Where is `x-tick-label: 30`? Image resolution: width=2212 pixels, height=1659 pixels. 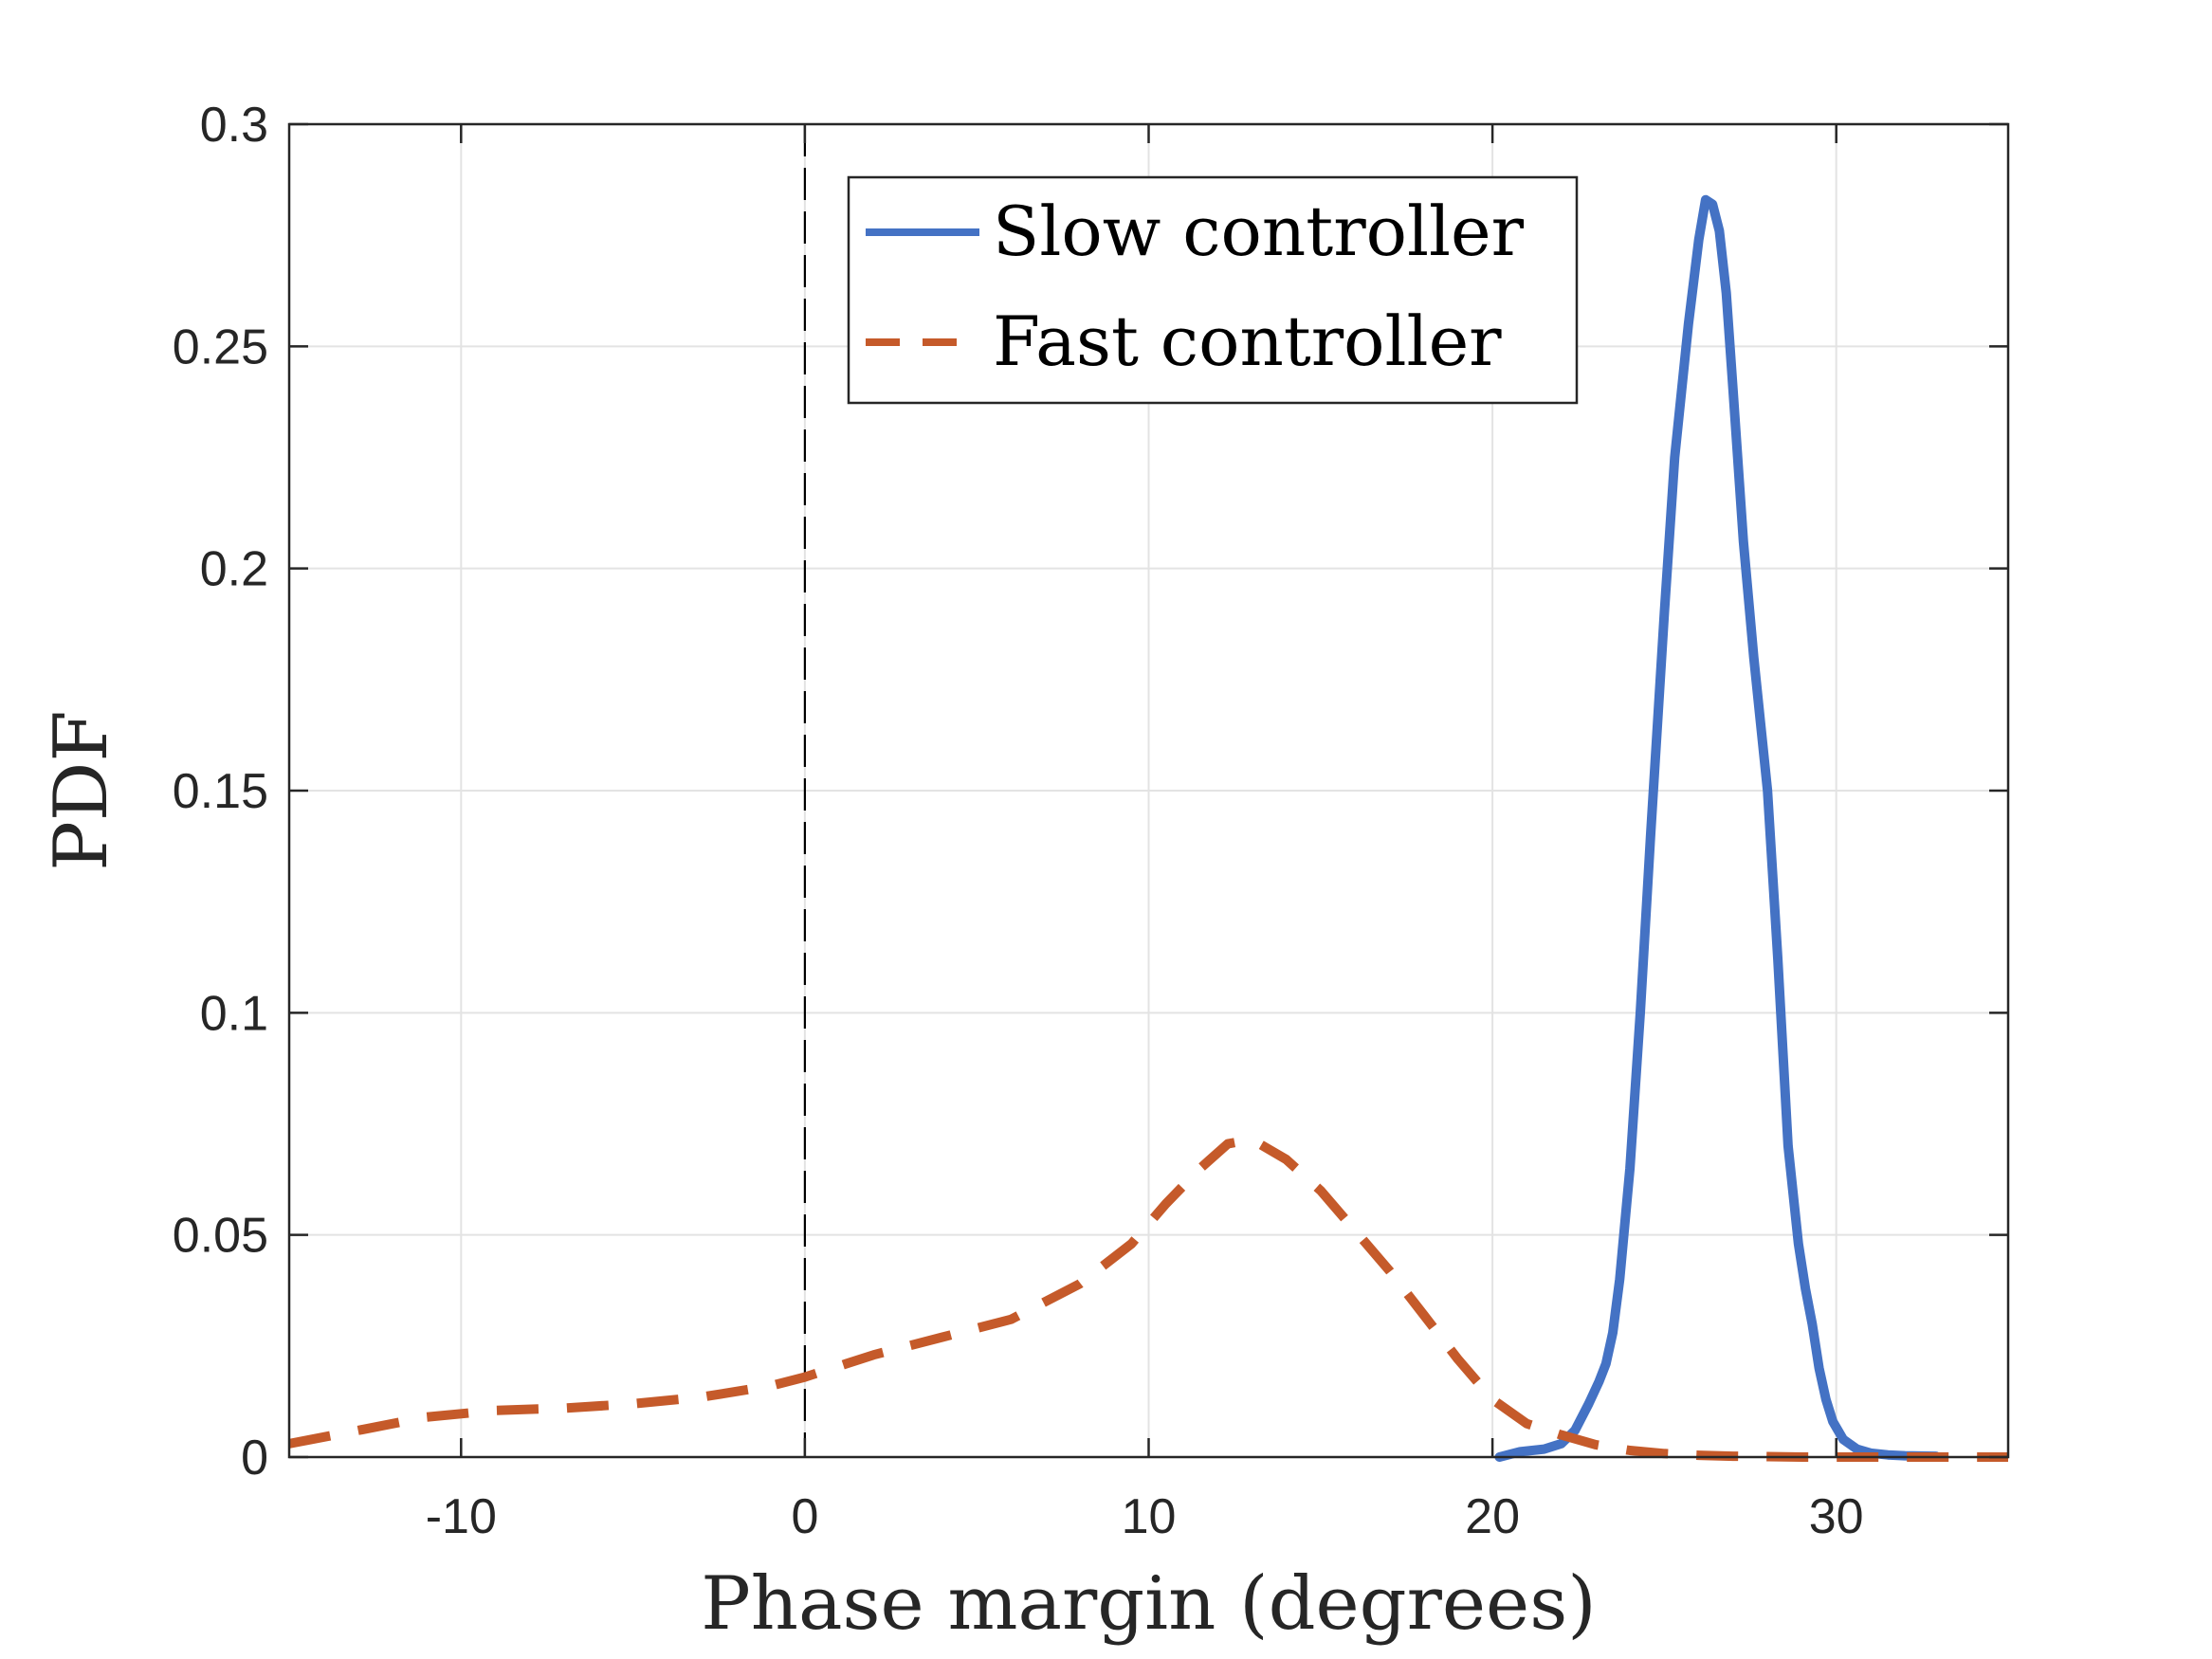
x-tick-label: 30 is located at coordinates (1836, 1516).